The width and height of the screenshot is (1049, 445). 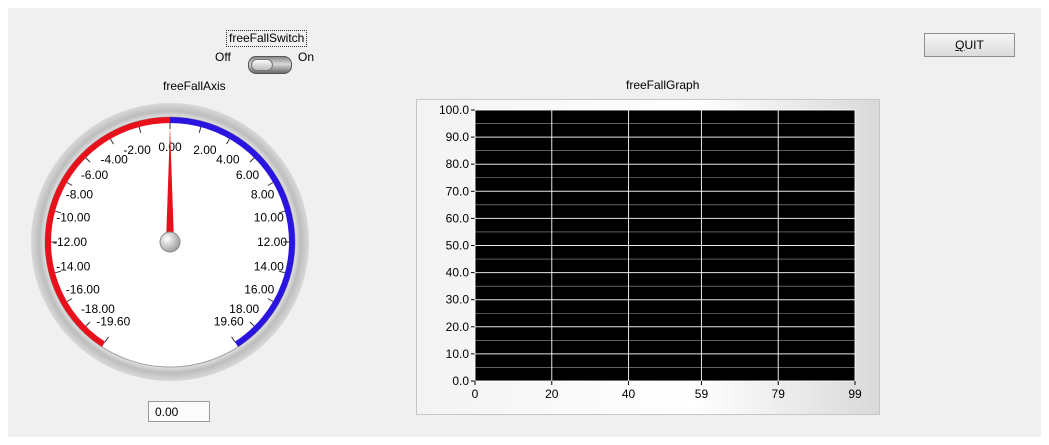 What do you see at coordinates (244, 309) in the screenshot?
I see `gauge-tick-label: 18.00` at bounding box center [244, 309].